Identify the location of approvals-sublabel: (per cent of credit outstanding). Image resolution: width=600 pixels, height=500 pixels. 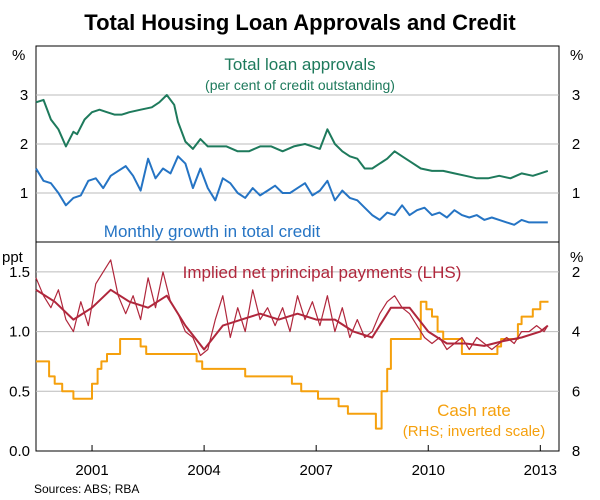
(300, 85).